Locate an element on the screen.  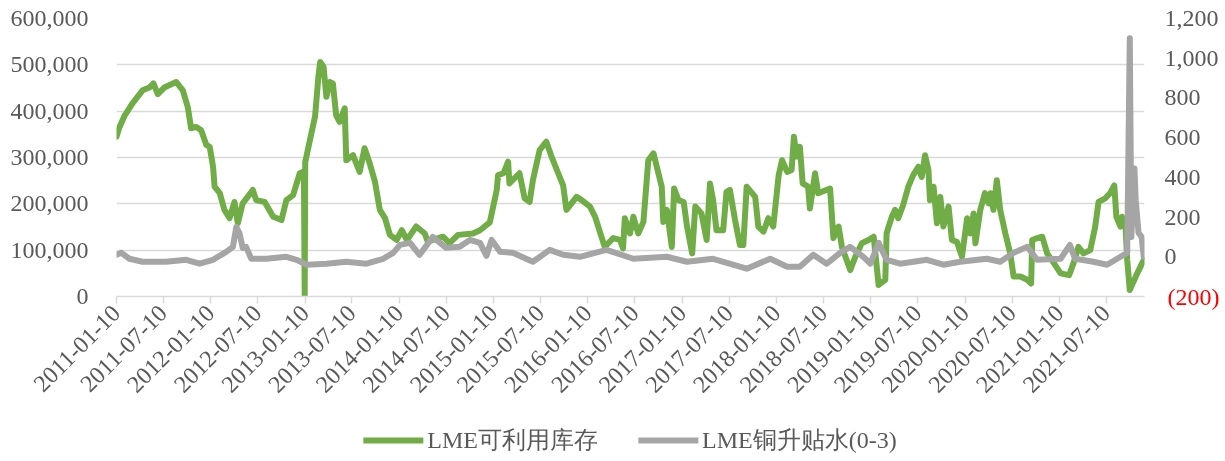
y-tick-label: 200,000 is located at coordinates (49, 203).